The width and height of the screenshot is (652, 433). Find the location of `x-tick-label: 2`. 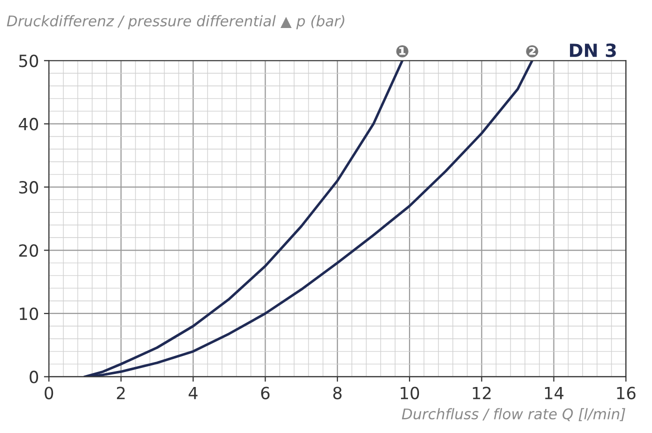

x-tick-label: 2 is located at coordinates (120, 393).